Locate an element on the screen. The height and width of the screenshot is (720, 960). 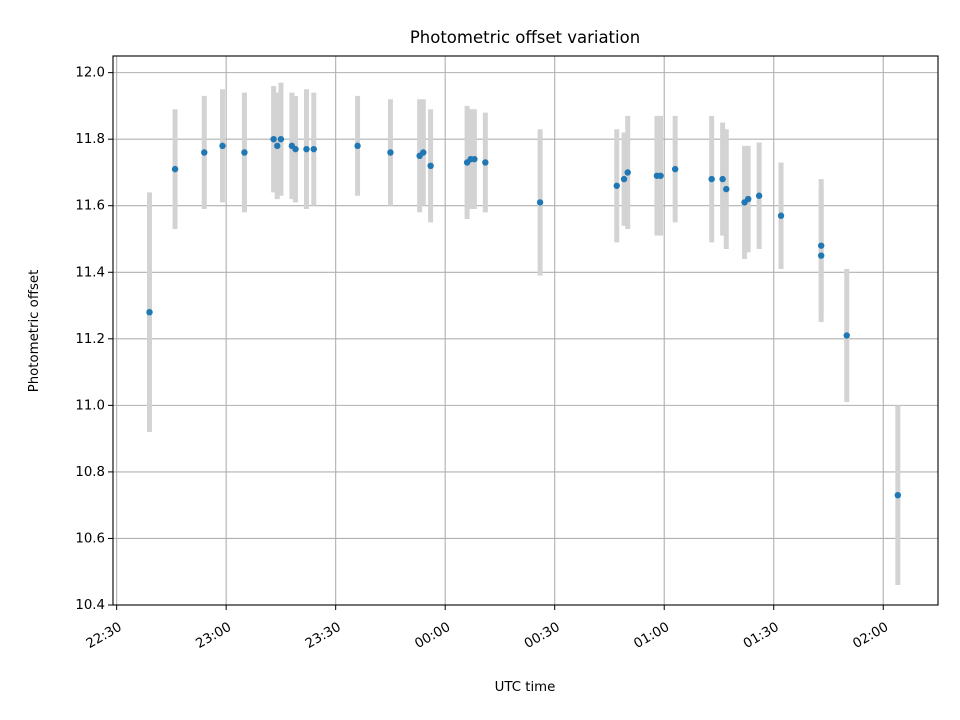
x-axis-label: UTC time is located at coordinates (525, 687).